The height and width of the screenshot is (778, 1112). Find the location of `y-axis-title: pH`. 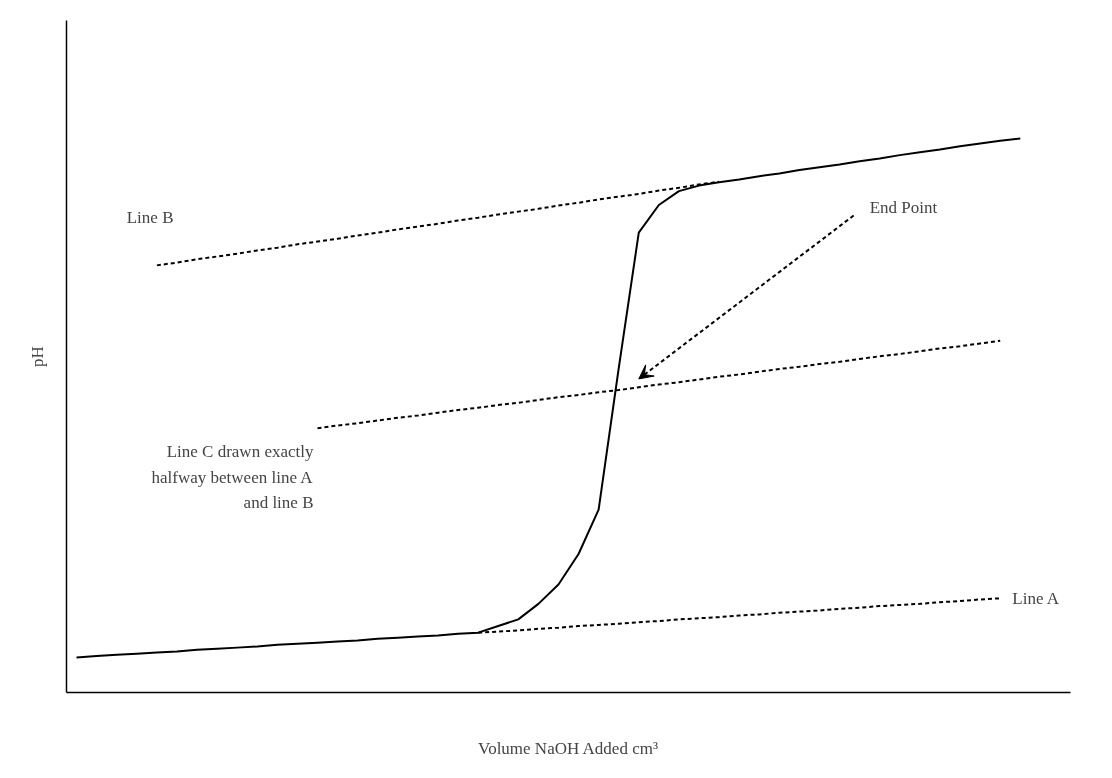

y-axis-title: pH is located at coordinates (37, 356).